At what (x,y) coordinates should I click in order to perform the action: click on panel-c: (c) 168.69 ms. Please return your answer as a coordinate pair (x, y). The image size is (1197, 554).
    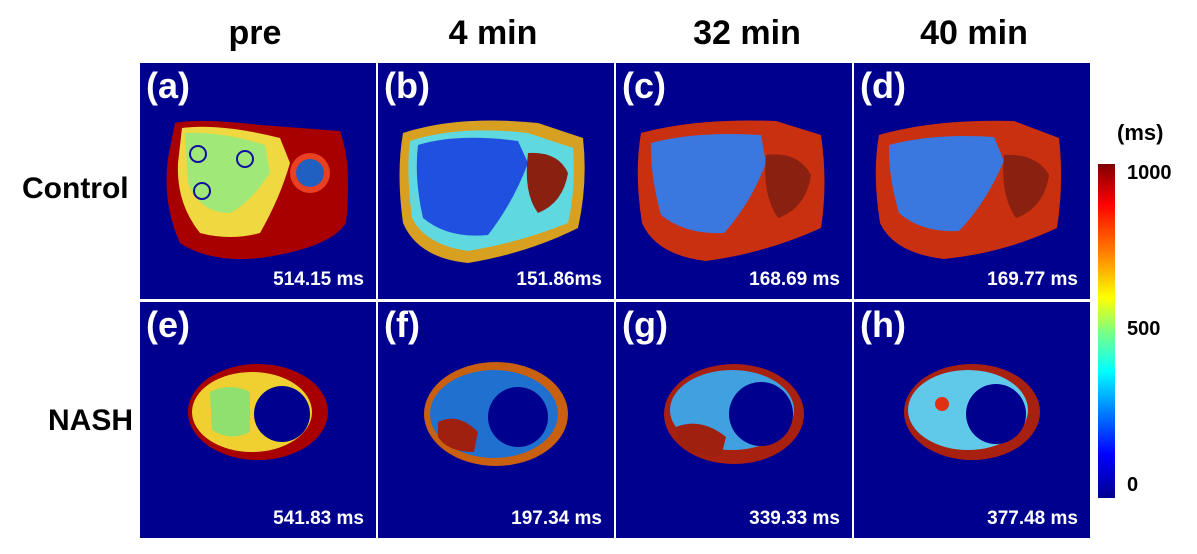
    Looking at the image, I should click on (734, 181).